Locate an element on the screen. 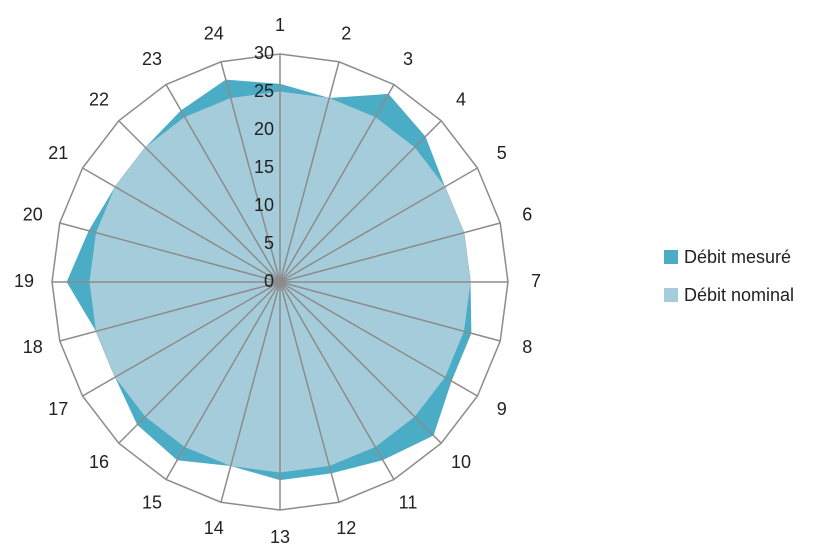 This screenshot has height=548, width=838. category-label-16: 16 is located at coordinates (99, 462).